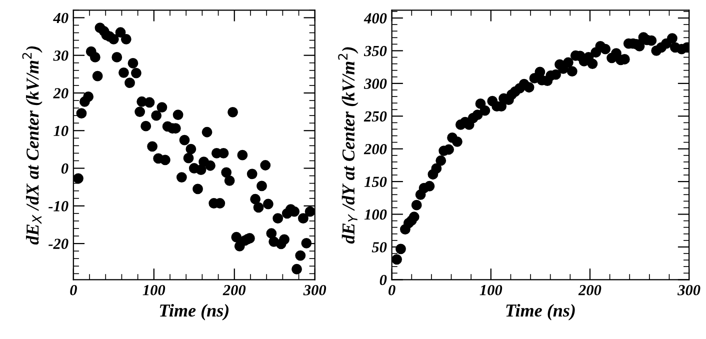 The height and width of the screenshot is (339, 706). What do you see at coordinates (375, 116) in the screenshot?
I see `y-tick-label: 250` at bounding box center [375, 116].